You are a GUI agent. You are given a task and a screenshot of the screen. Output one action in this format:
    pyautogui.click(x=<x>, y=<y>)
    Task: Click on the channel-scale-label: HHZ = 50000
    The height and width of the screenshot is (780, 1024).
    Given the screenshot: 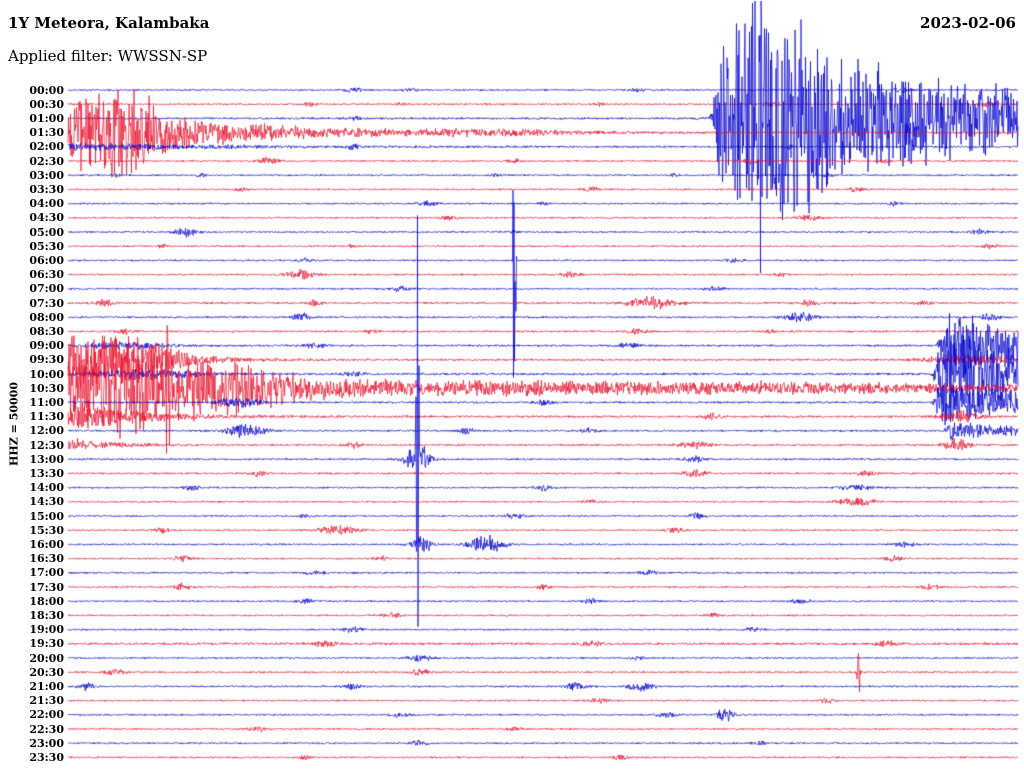 What is the action you would take?
    pyautogui.click(x=14, y=424)
    